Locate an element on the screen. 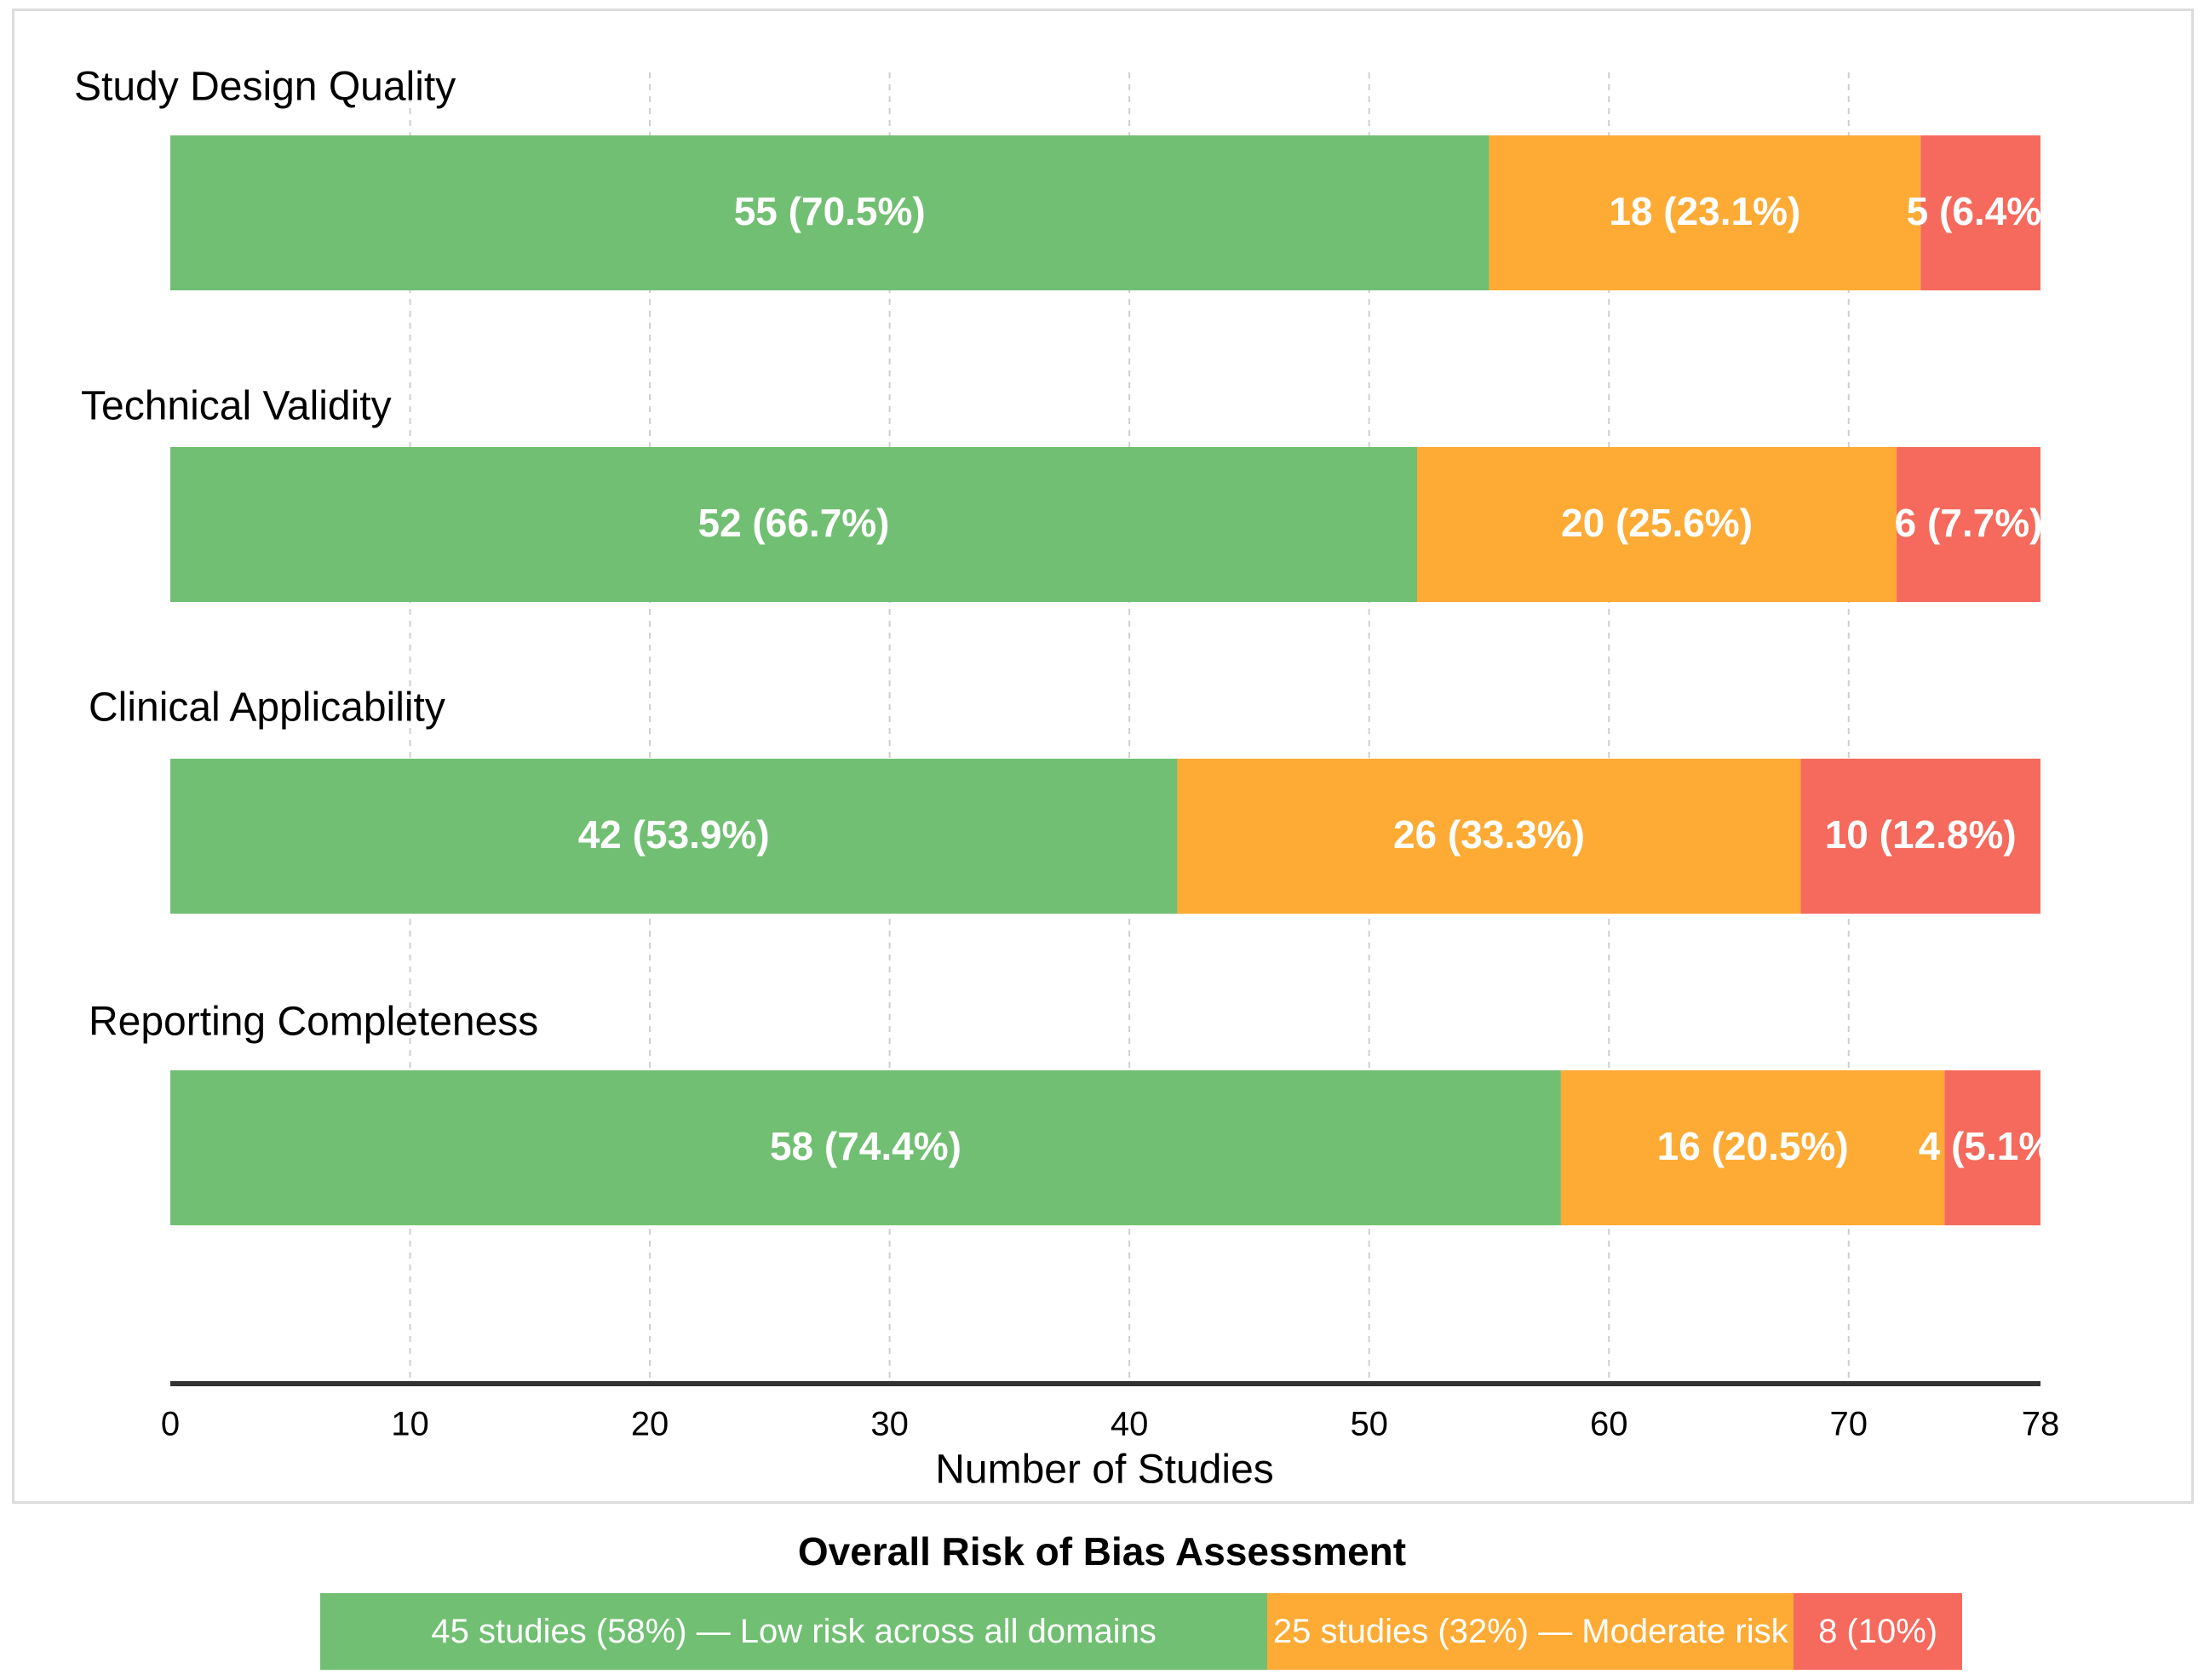 The width and height of the screenshot is (2204, 1680). x-tick-label: 60 is located at coordinates (1609, 1424).